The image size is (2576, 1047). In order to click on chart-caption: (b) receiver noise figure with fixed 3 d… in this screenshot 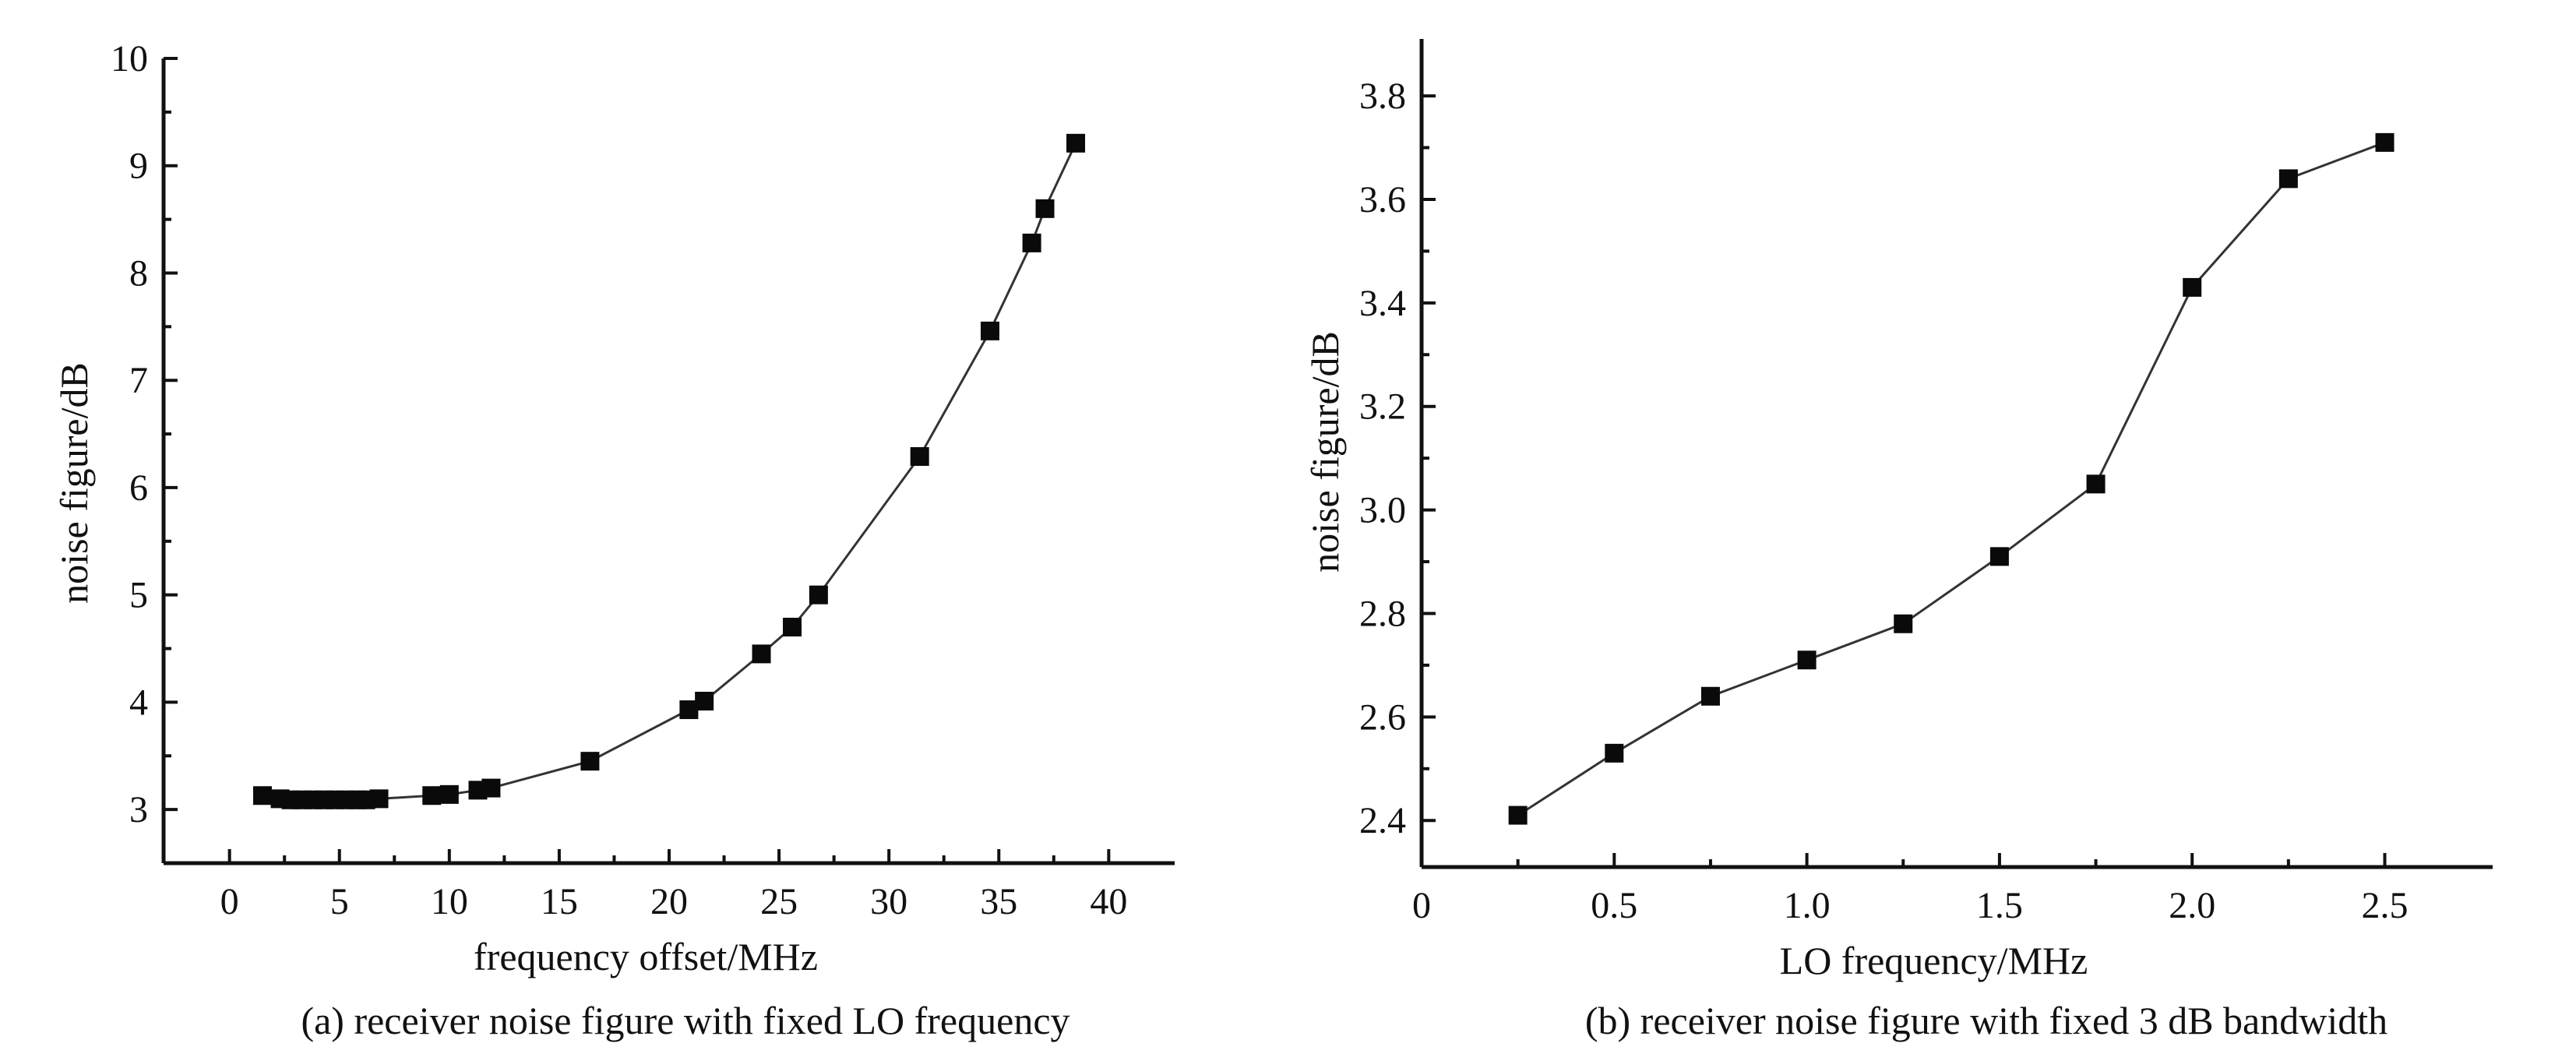, I will do `click(1986, 1020)`.